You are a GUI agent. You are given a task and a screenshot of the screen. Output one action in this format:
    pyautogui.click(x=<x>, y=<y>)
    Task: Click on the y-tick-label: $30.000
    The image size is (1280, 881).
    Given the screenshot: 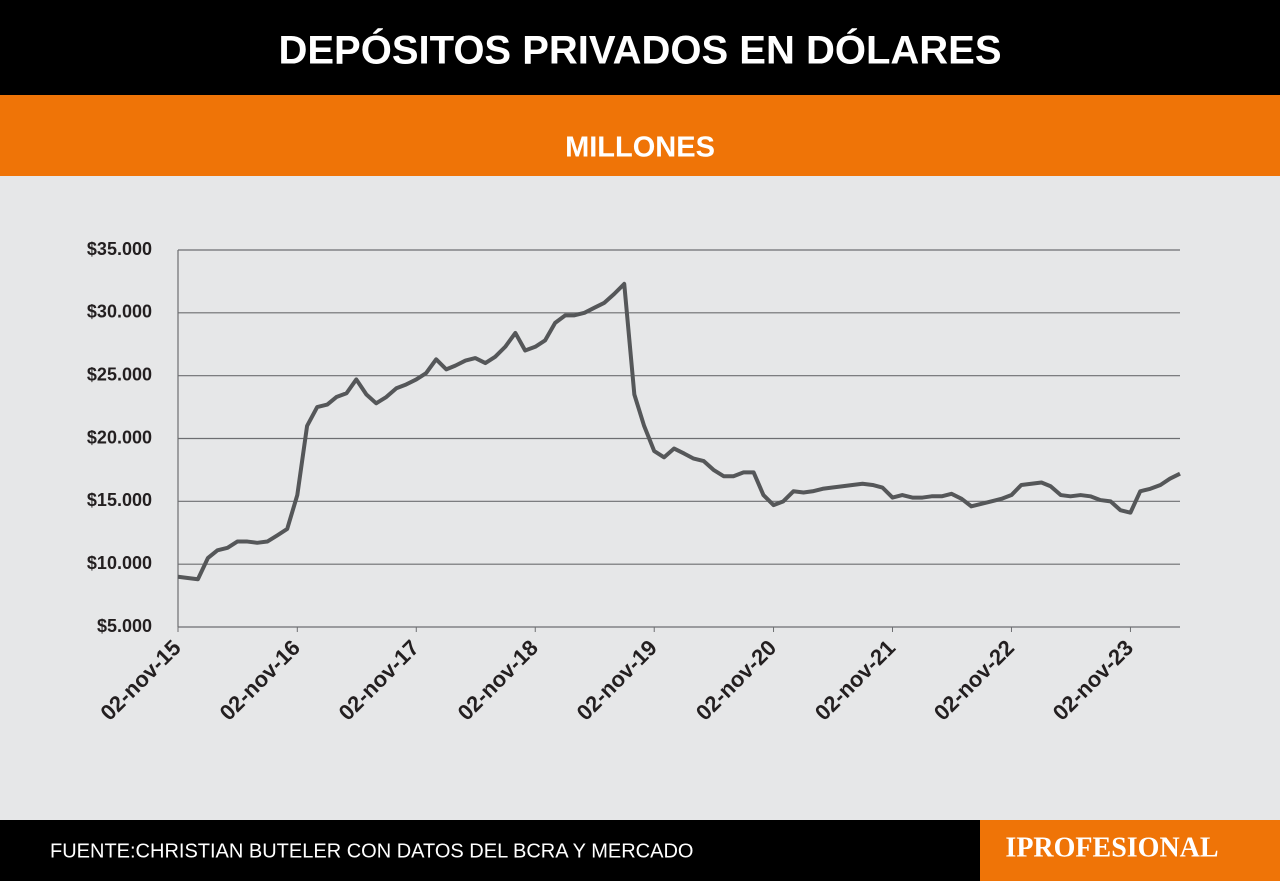 What is the action you would take?
    pyautogui.click(x=119, y=312)
    